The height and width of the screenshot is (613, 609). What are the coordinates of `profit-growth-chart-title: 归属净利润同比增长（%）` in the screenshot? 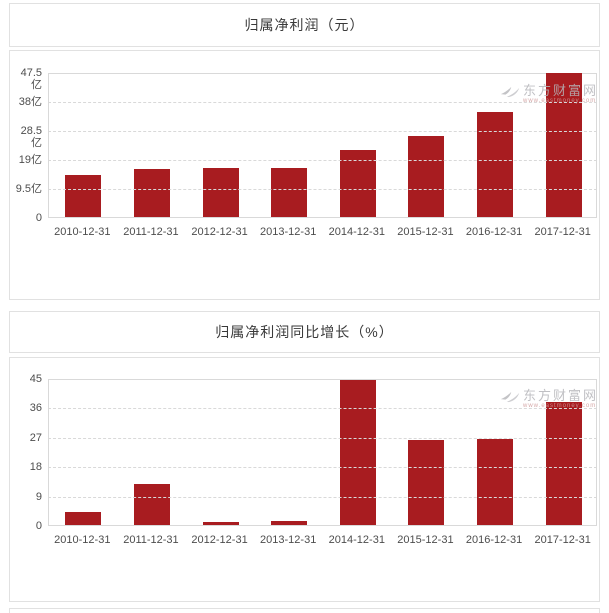 It's located at (304, 332).